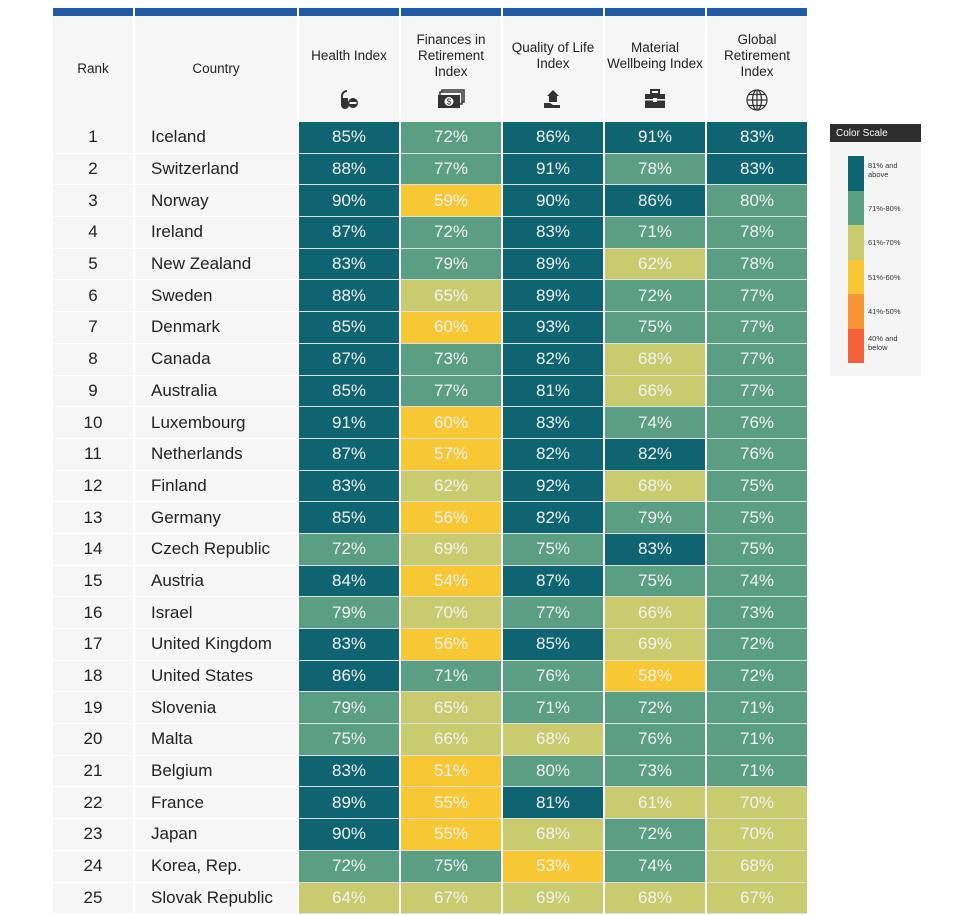 This screenshot has width=960, height=915. What do you see at coordinates (93, 581) in the screenshot?
I see `rank-cell: 15` at bounding box center [93, 581].